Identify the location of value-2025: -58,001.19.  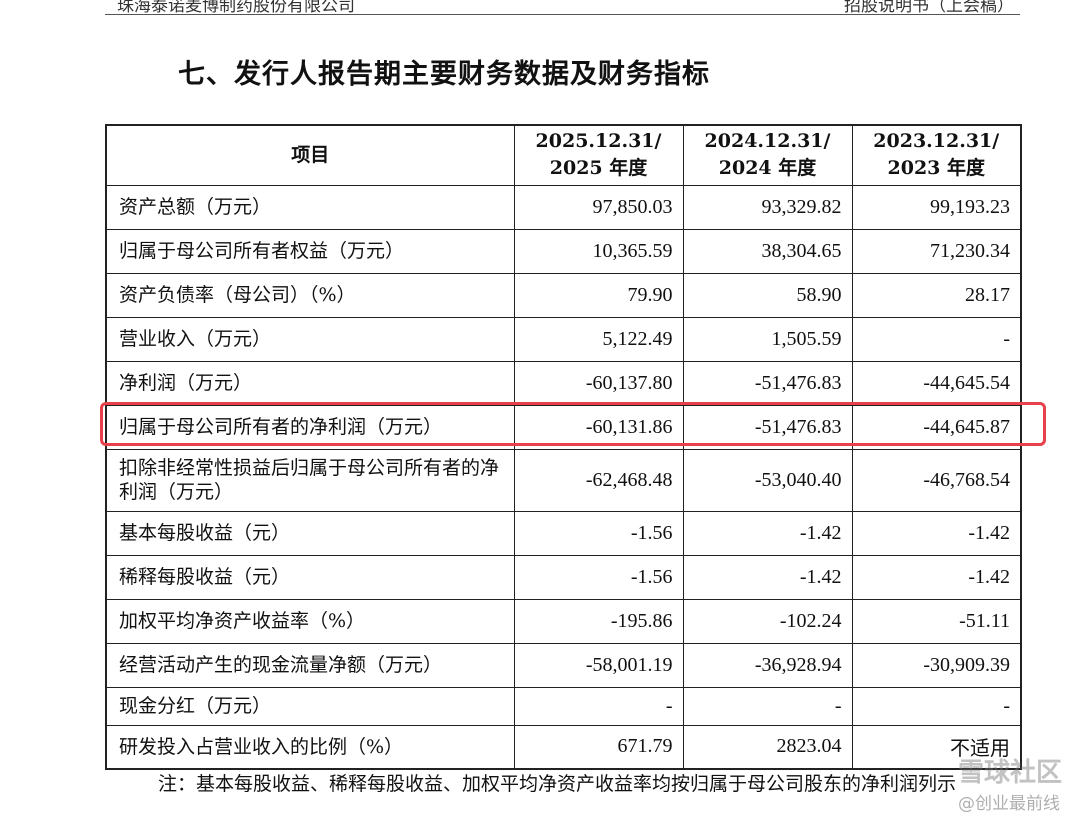
(598, 665).